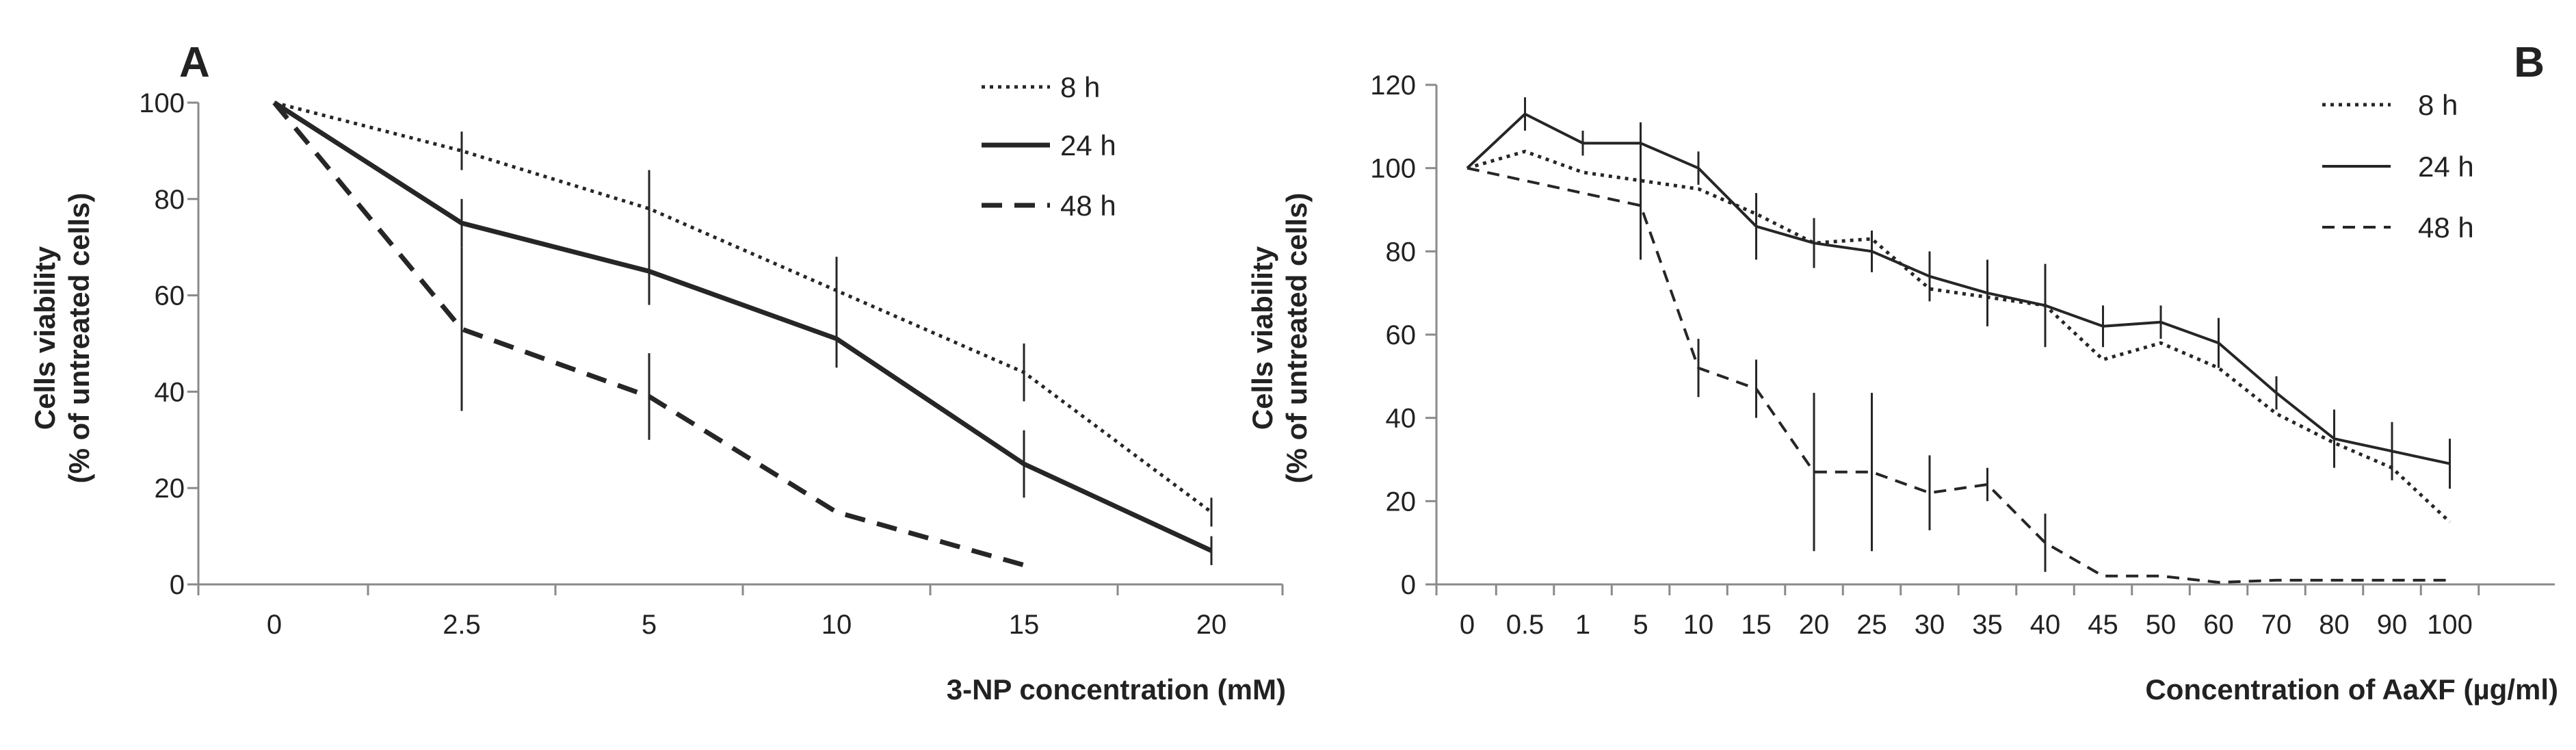 Image resolution: width=2576 pixels, height=750 pixels. Describe the element at coordinates (2103, 625) in the screenshot. I see `x-tick-label: 45` at that location.